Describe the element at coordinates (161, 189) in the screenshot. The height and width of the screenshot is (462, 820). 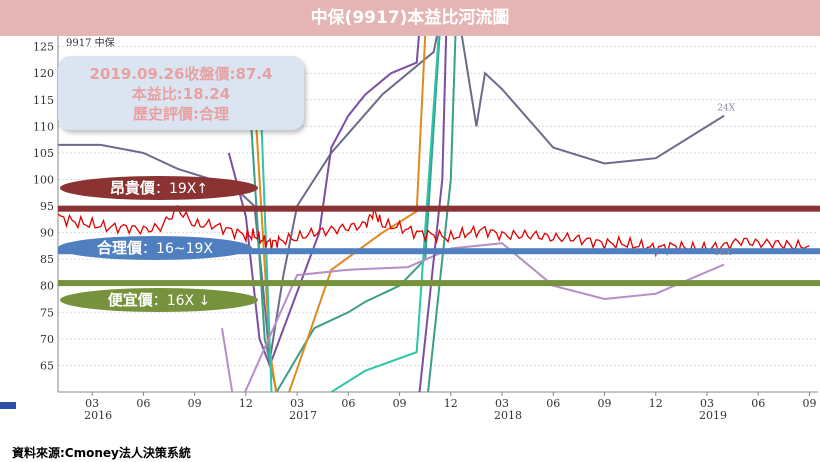
I see `expensive-sep: ：` at that location.